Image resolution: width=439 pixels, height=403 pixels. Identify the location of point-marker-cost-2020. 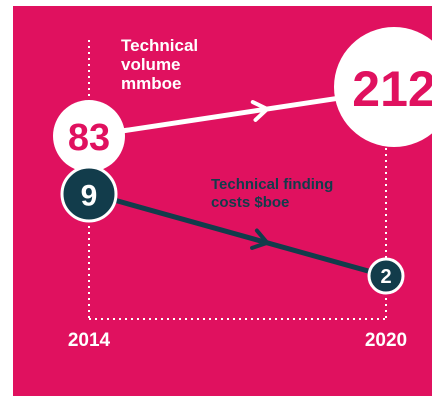
(386, 276).